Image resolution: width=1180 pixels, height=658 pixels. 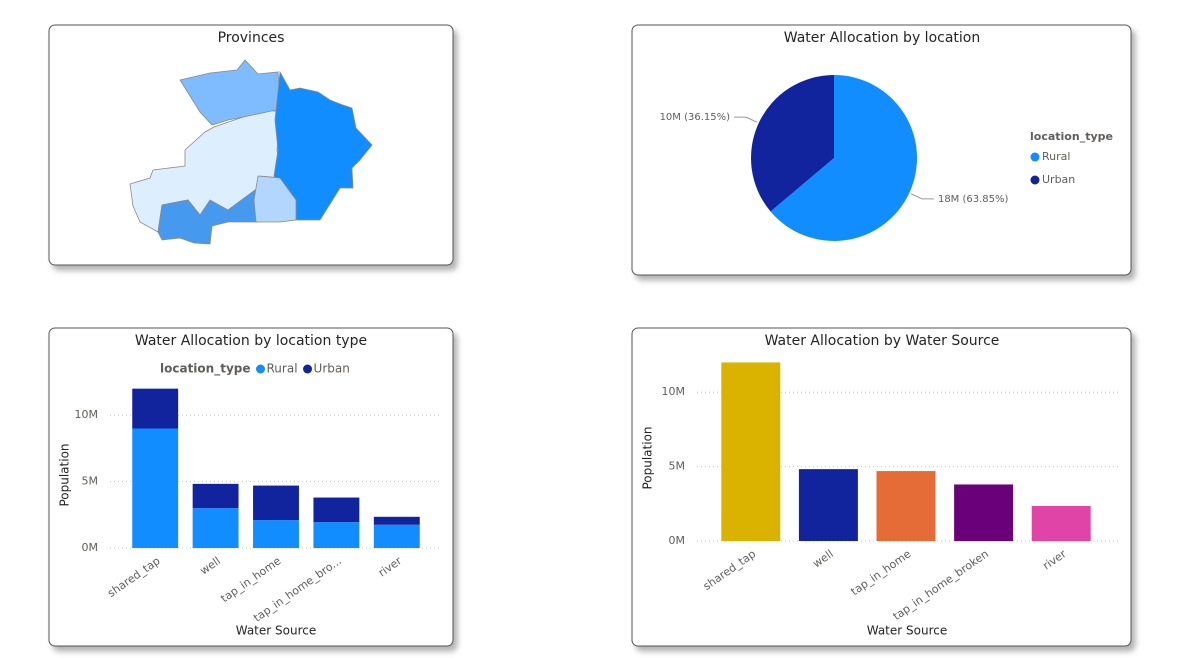 I want to click on map, so click(x=251, y=152).